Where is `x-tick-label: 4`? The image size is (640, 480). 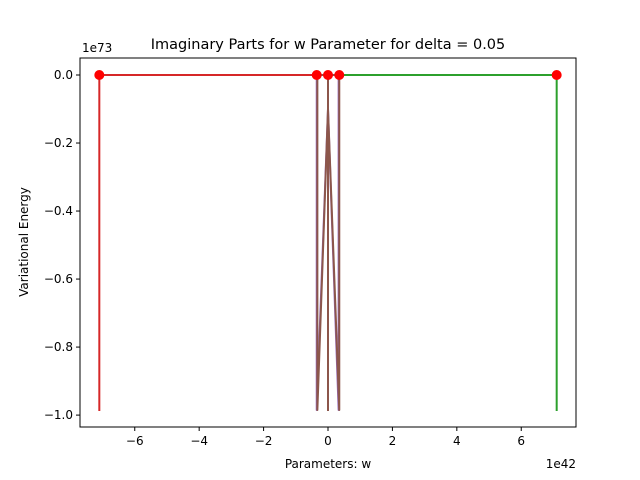 x-tick-label: 4 is located at coordinates (457, 441).